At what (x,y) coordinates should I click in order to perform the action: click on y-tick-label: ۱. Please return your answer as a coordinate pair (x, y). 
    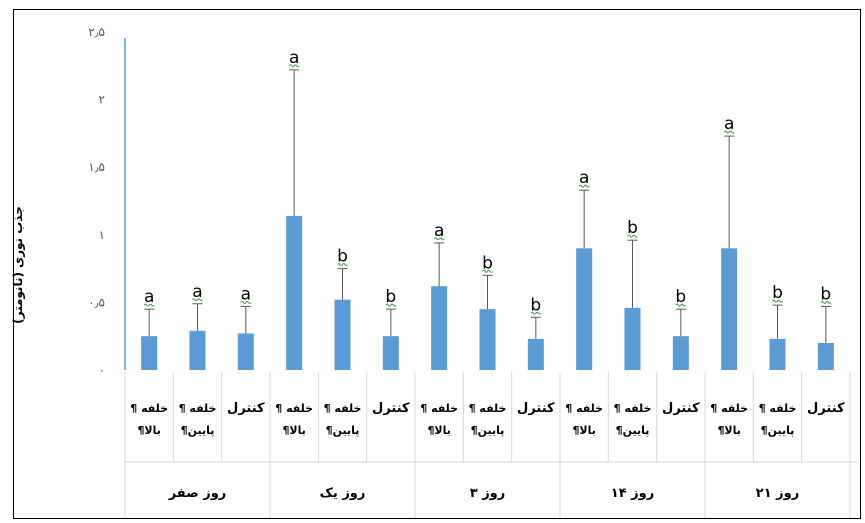
    Looking at the image, I should click on (102, 235).